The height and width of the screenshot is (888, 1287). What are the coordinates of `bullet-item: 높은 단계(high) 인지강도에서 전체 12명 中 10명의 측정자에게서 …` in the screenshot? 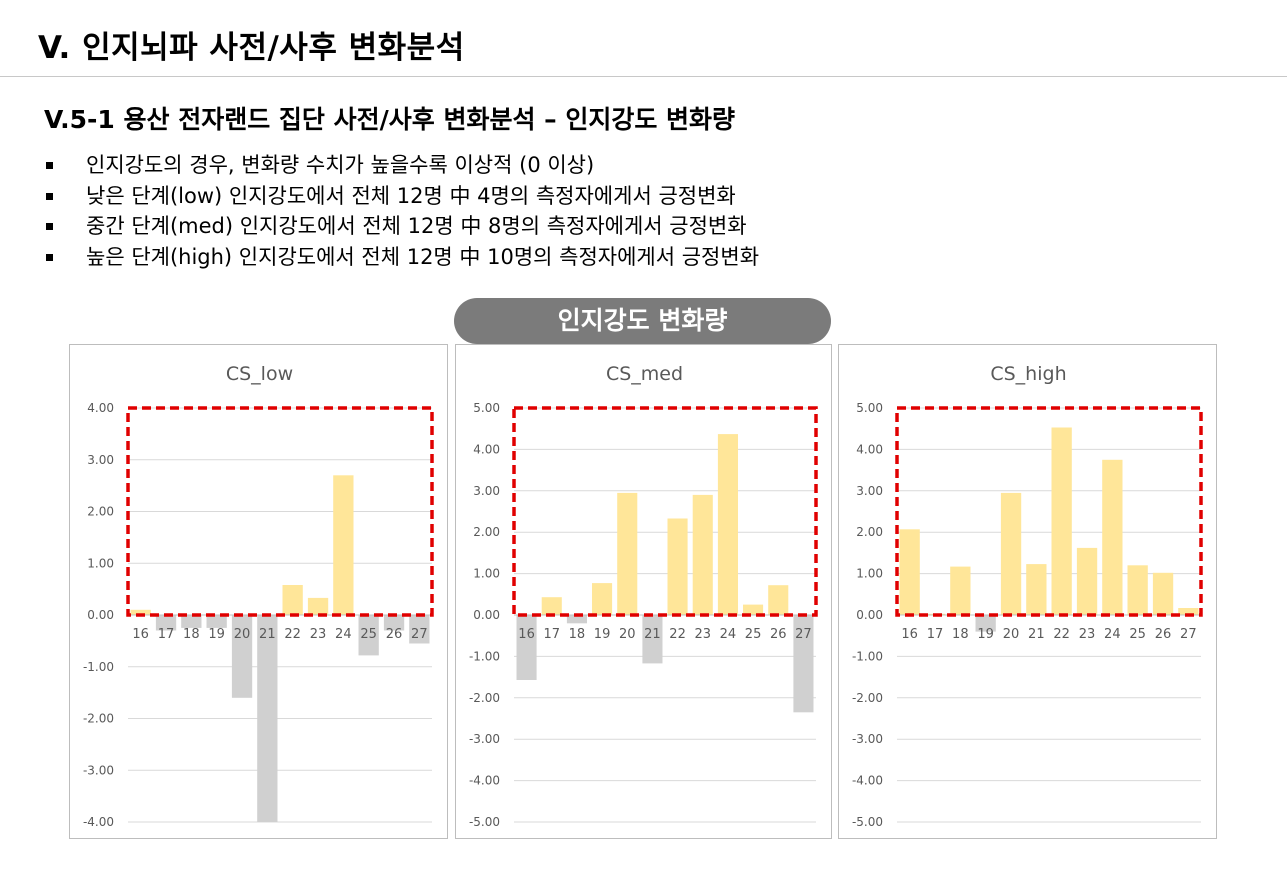 It's located at (402, 257).